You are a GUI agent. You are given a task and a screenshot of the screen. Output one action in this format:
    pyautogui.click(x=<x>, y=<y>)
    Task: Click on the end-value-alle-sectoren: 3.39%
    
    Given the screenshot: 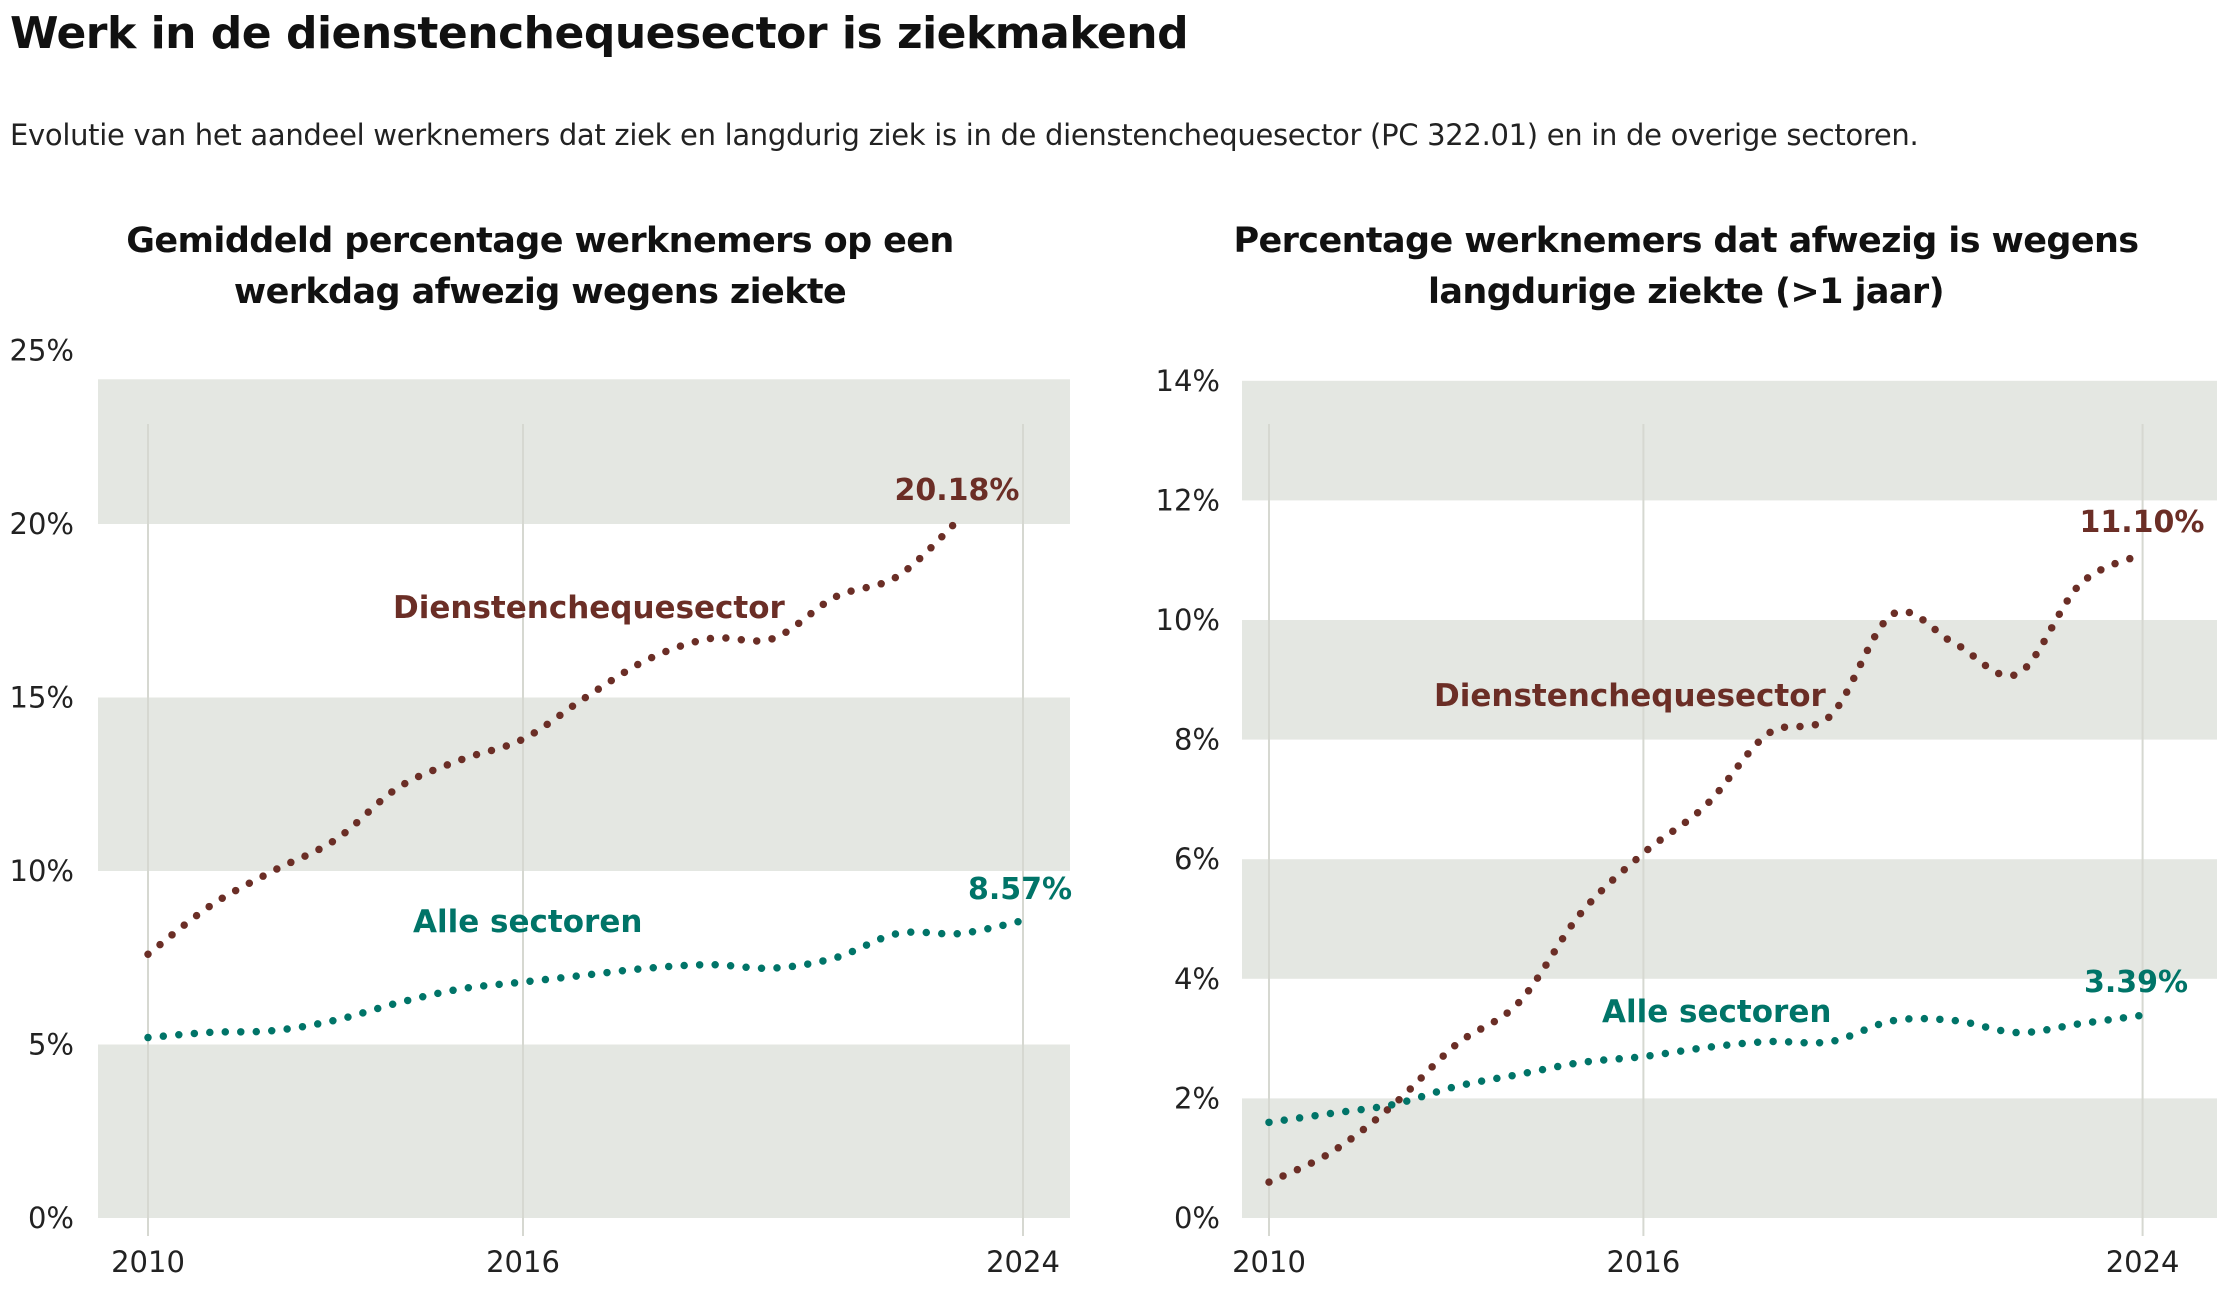 What is the action you would take?
    pyautogui.click(x=2136, y=982)
    